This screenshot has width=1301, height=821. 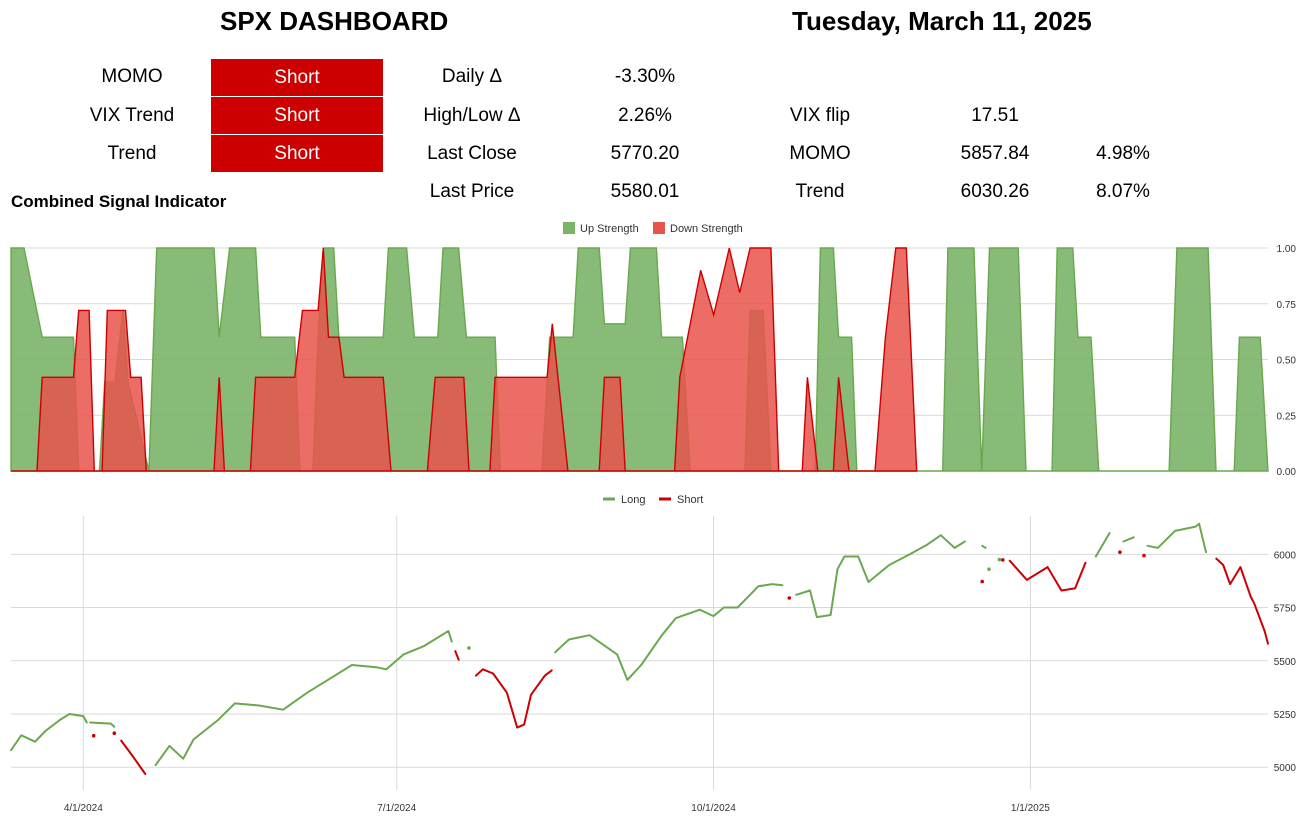 What do you see at coordinates (659, 228) in the screenshot?
I see `legend-swatch-down` at bounding box center [659, 228].